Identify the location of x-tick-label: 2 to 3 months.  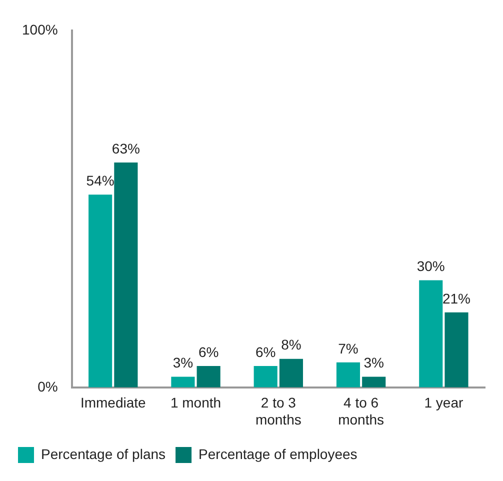
(278, 411).